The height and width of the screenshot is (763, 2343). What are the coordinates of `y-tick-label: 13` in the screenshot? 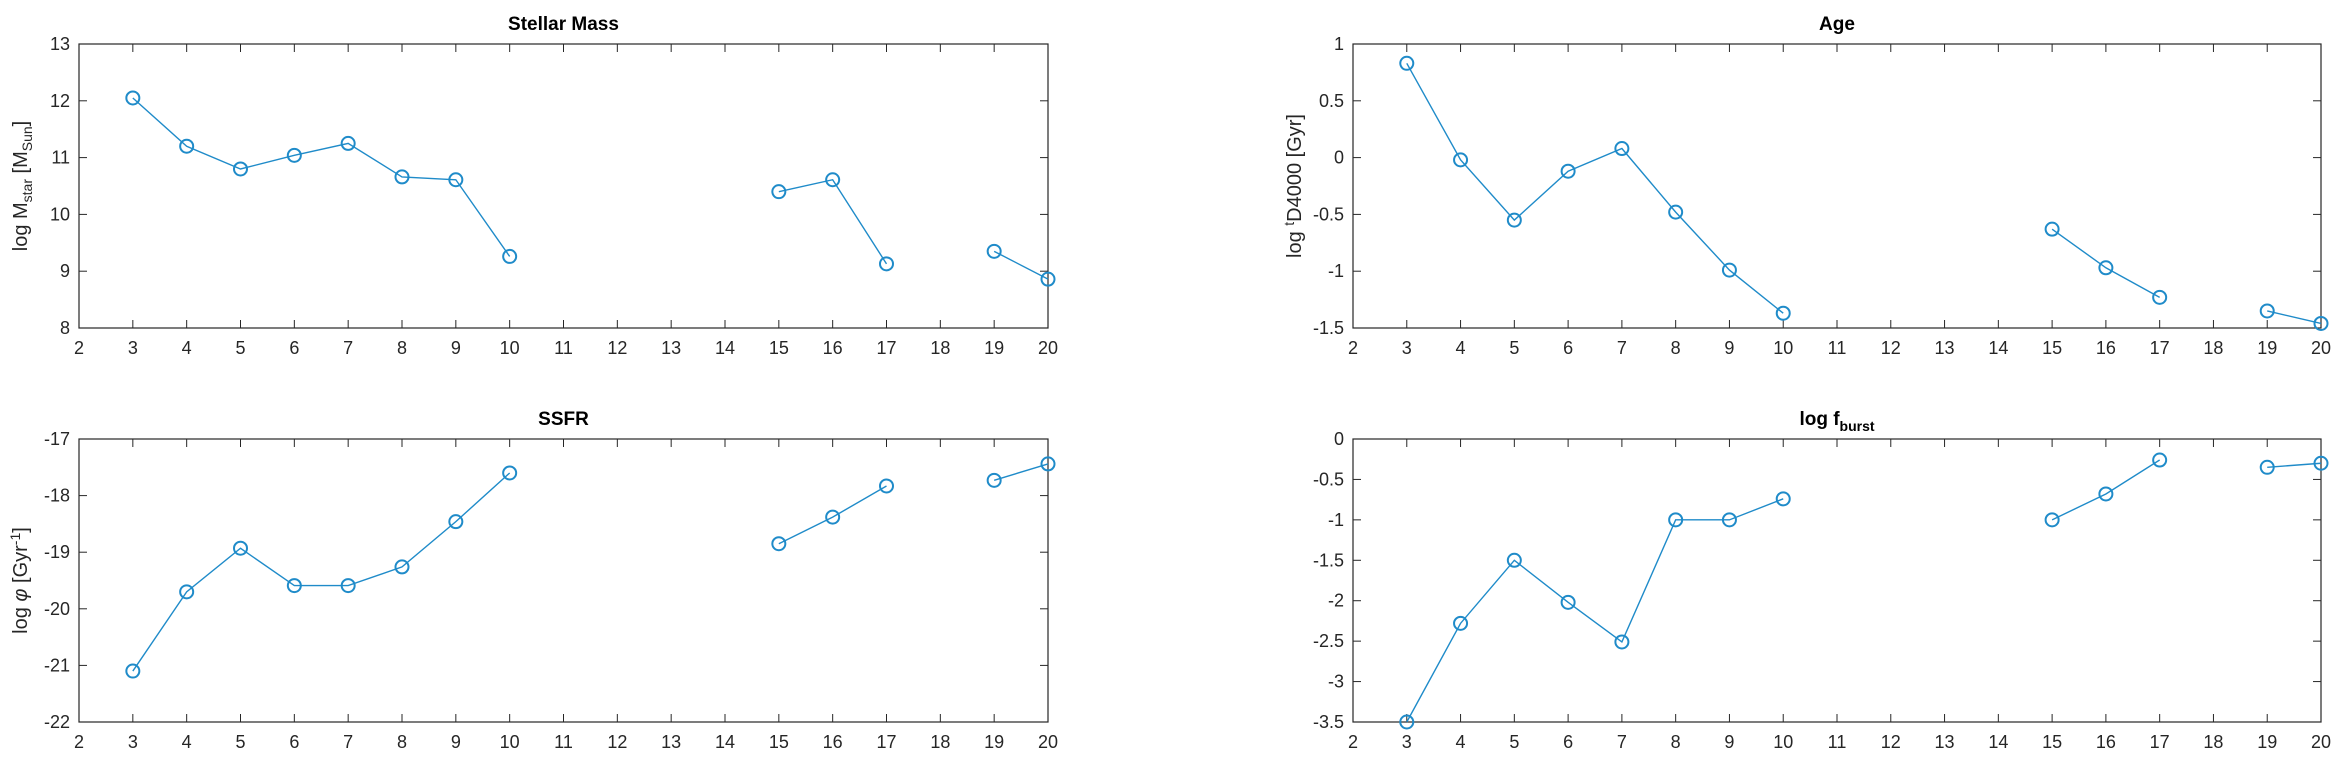 It's located at (60, 44).